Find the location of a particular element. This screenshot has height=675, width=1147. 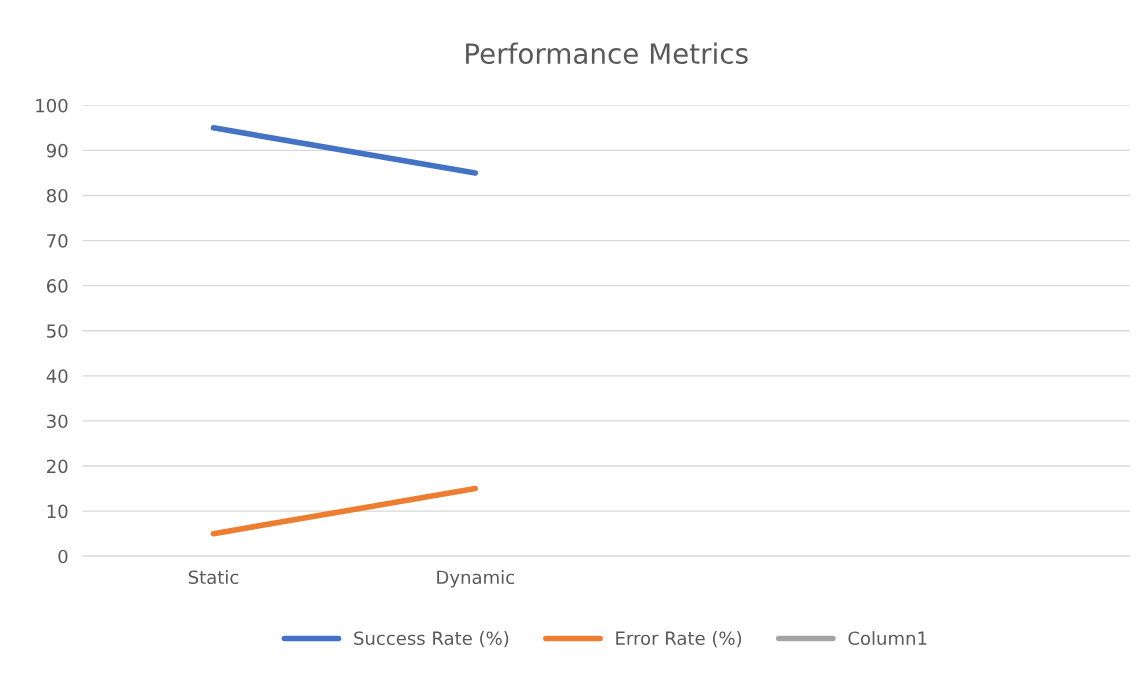

y-tick-label: 100 is located at coordinates (52, 105).